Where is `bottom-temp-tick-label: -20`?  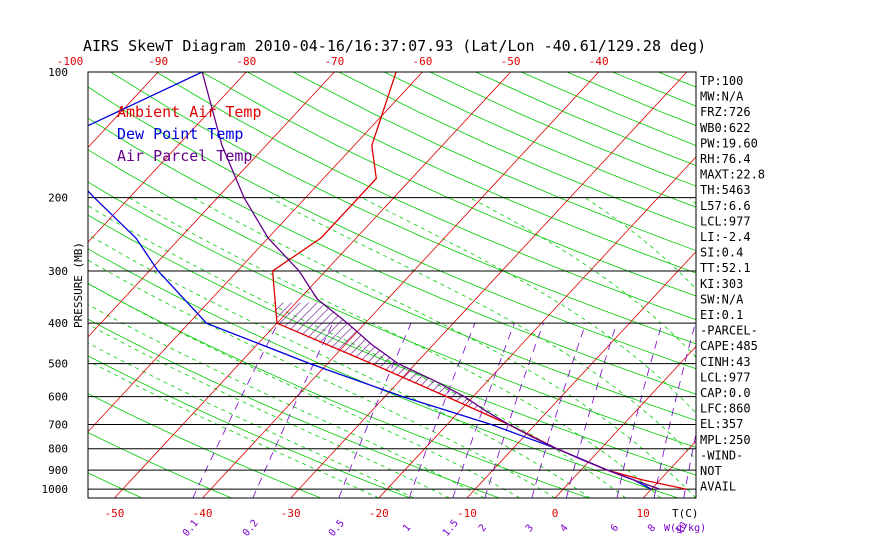 bottom-temp-tick-label: -20 is located at coordinates (379, 513).